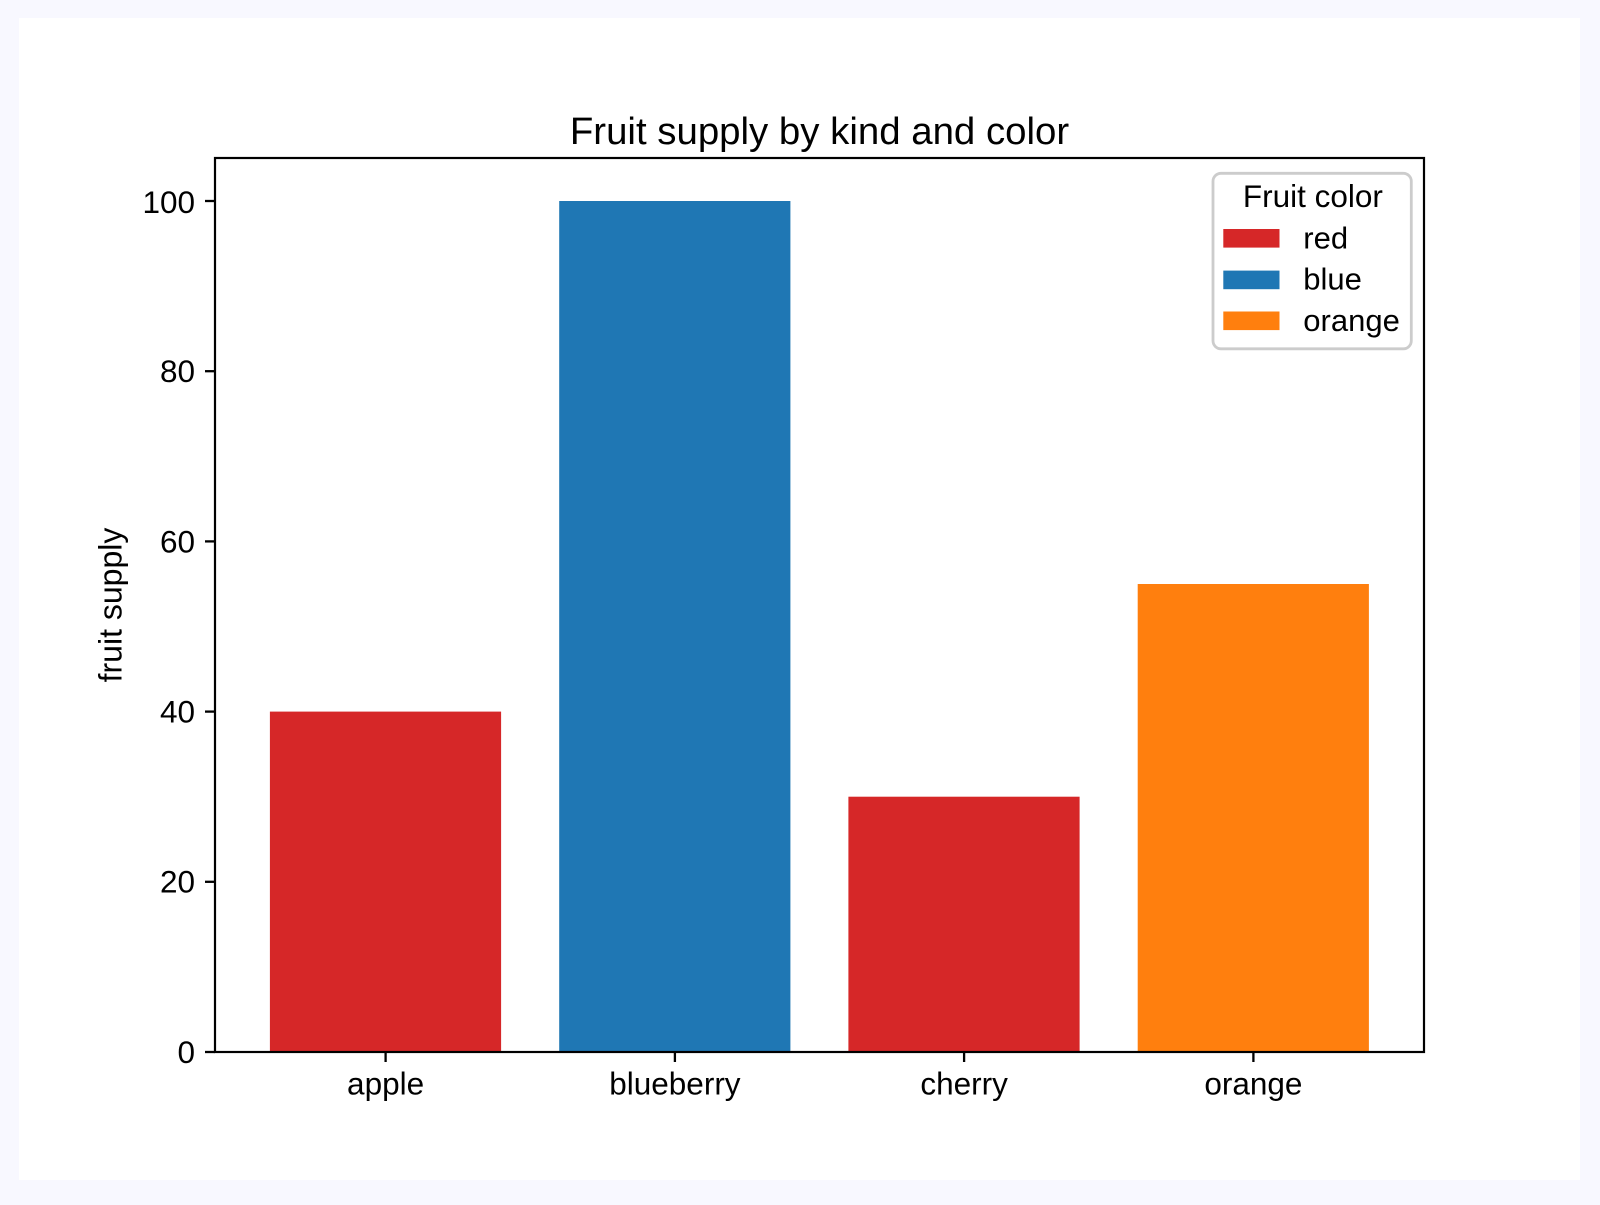  Describe the element at coordinates (177, 712) in the screenshot. I see `svg-text: 40` at that location.